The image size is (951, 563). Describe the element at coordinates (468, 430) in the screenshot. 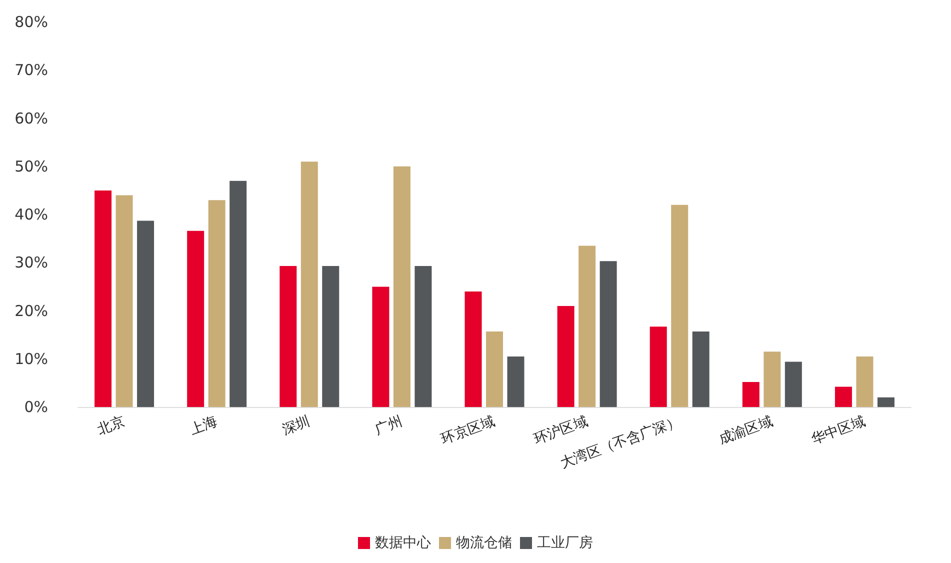

I see `x-tick-label: 环京区域` at that location.